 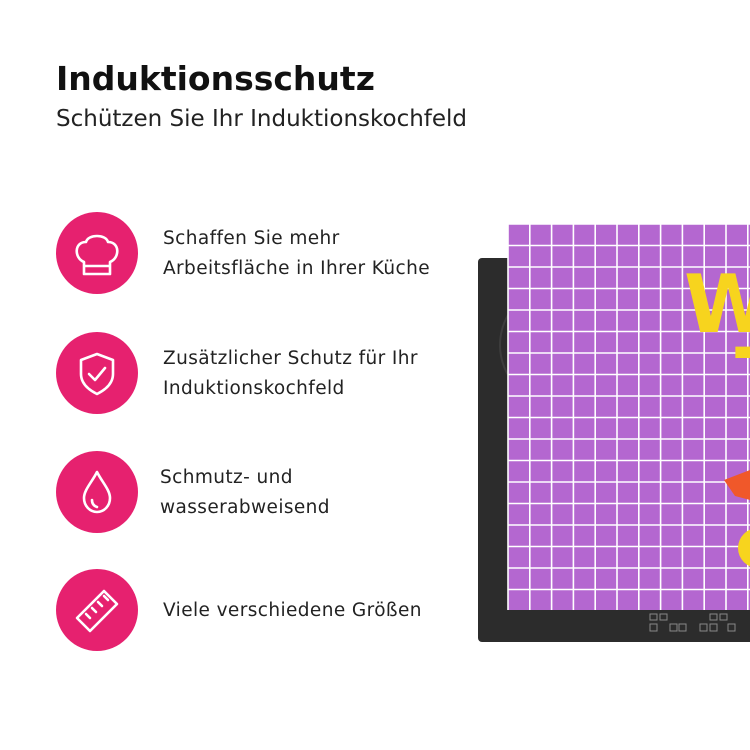 I want to click on controls, so click(x=692, y=622).